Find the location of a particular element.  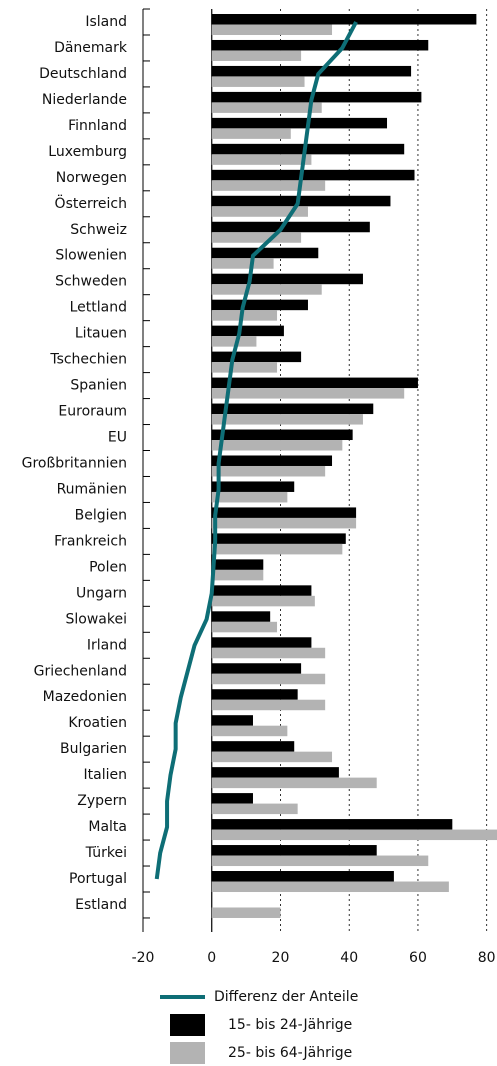

y-tick-label: Zypern is located at coordinates (102, 801).